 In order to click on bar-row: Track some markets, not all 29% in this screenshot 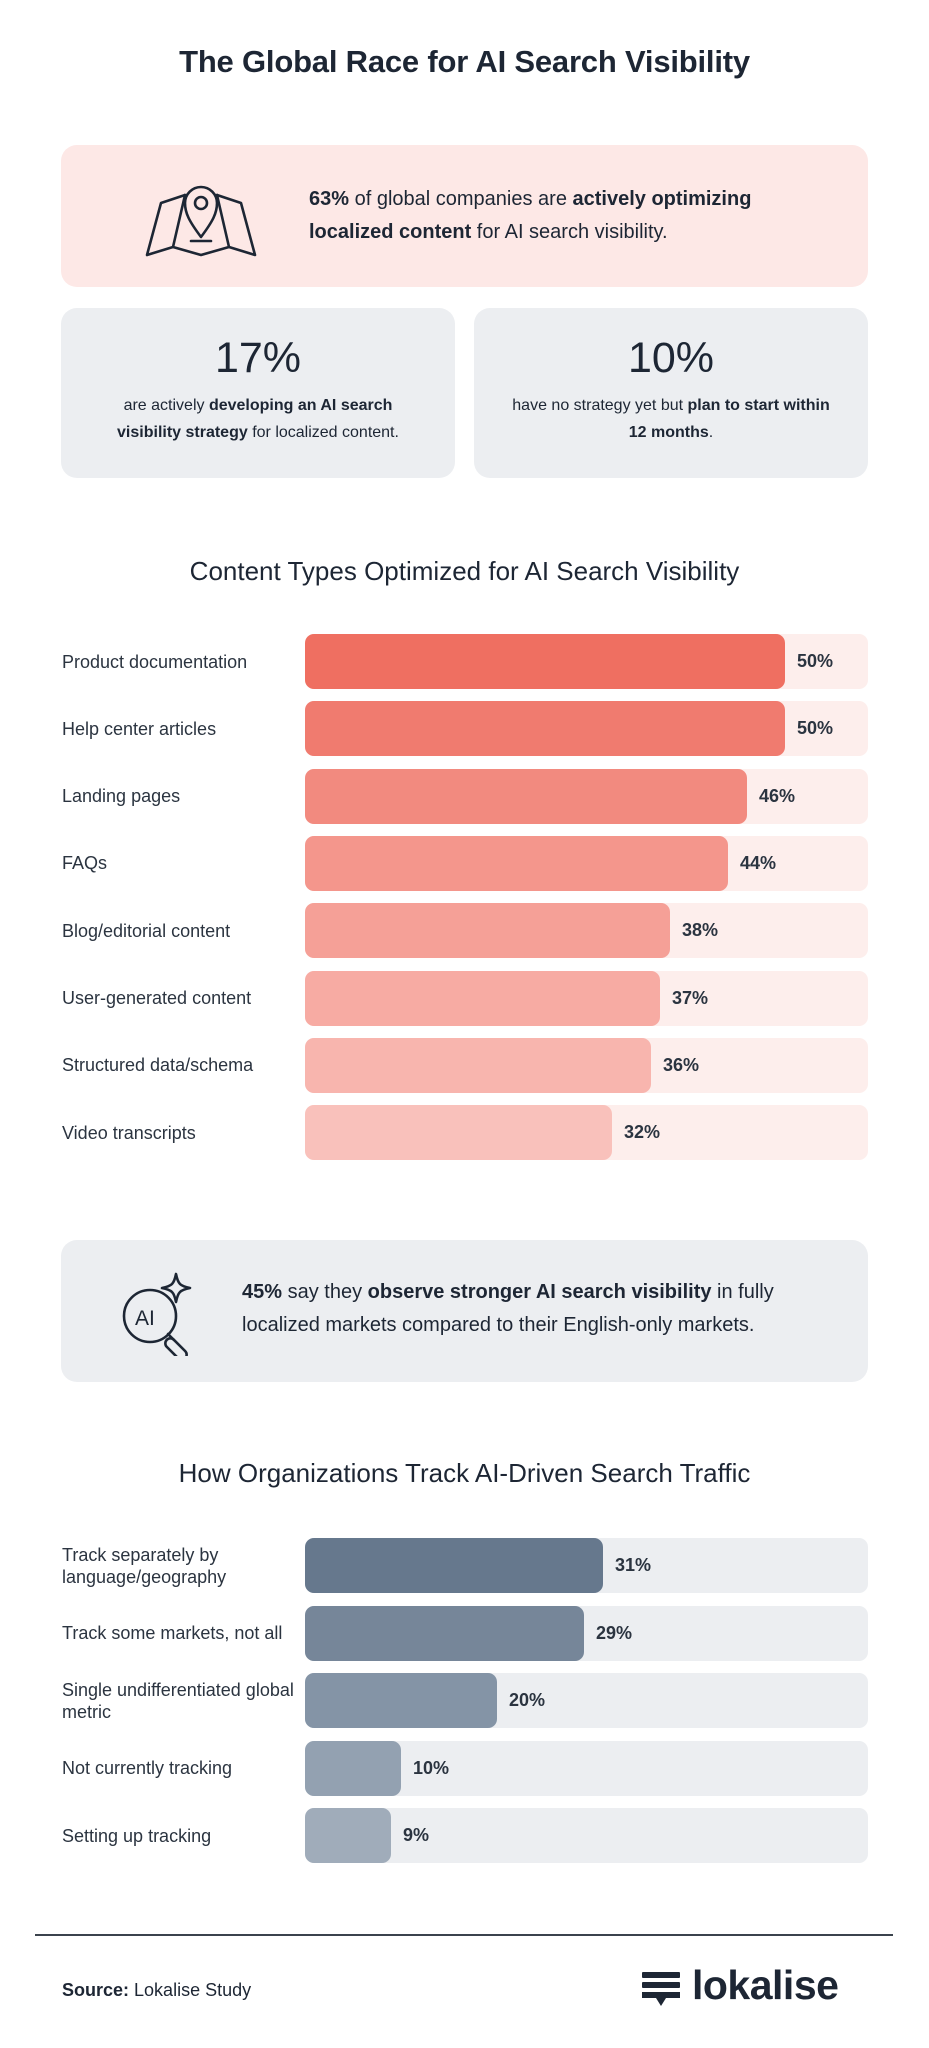, I will do `click(464, 1633)`.